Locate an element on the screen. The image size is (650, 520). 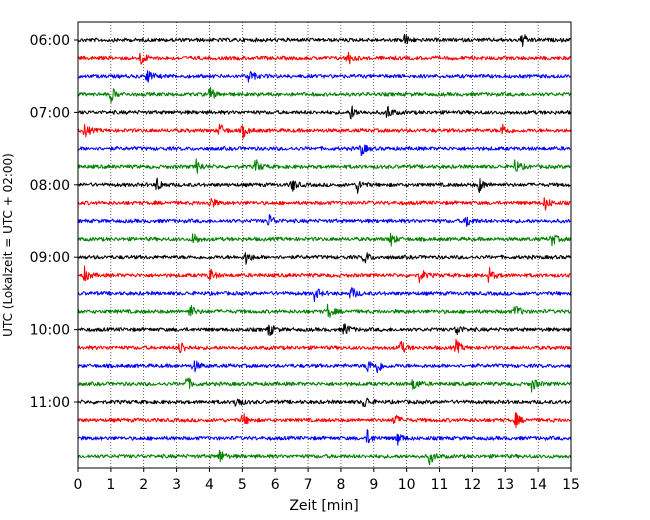
x-tick-label: 6 is located at coordinates (275, 485).